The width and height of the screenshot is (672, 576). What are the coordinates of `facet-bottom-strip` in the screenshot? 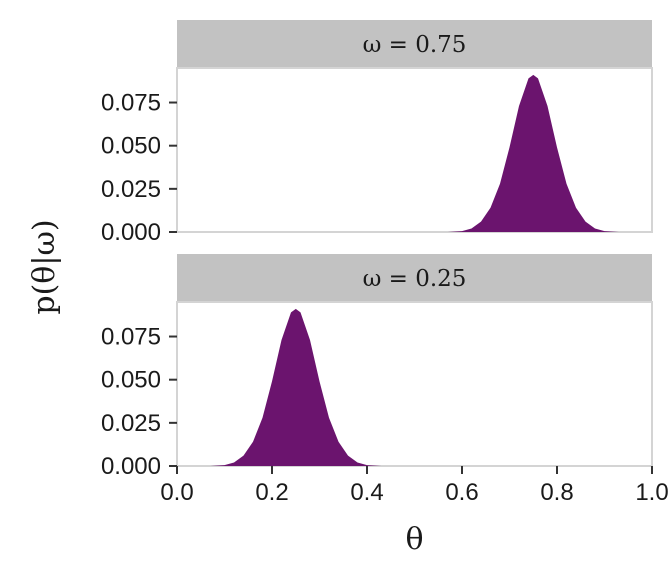 It's located at (414, 278).